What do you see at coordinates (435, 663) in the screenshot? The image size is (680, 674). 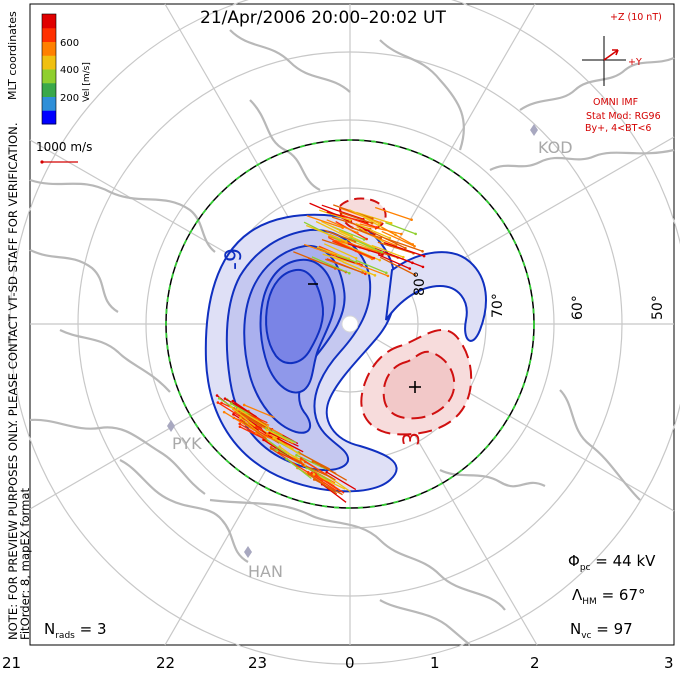 I see `mlt-label-1: 1` at bounding box center [435, 663].